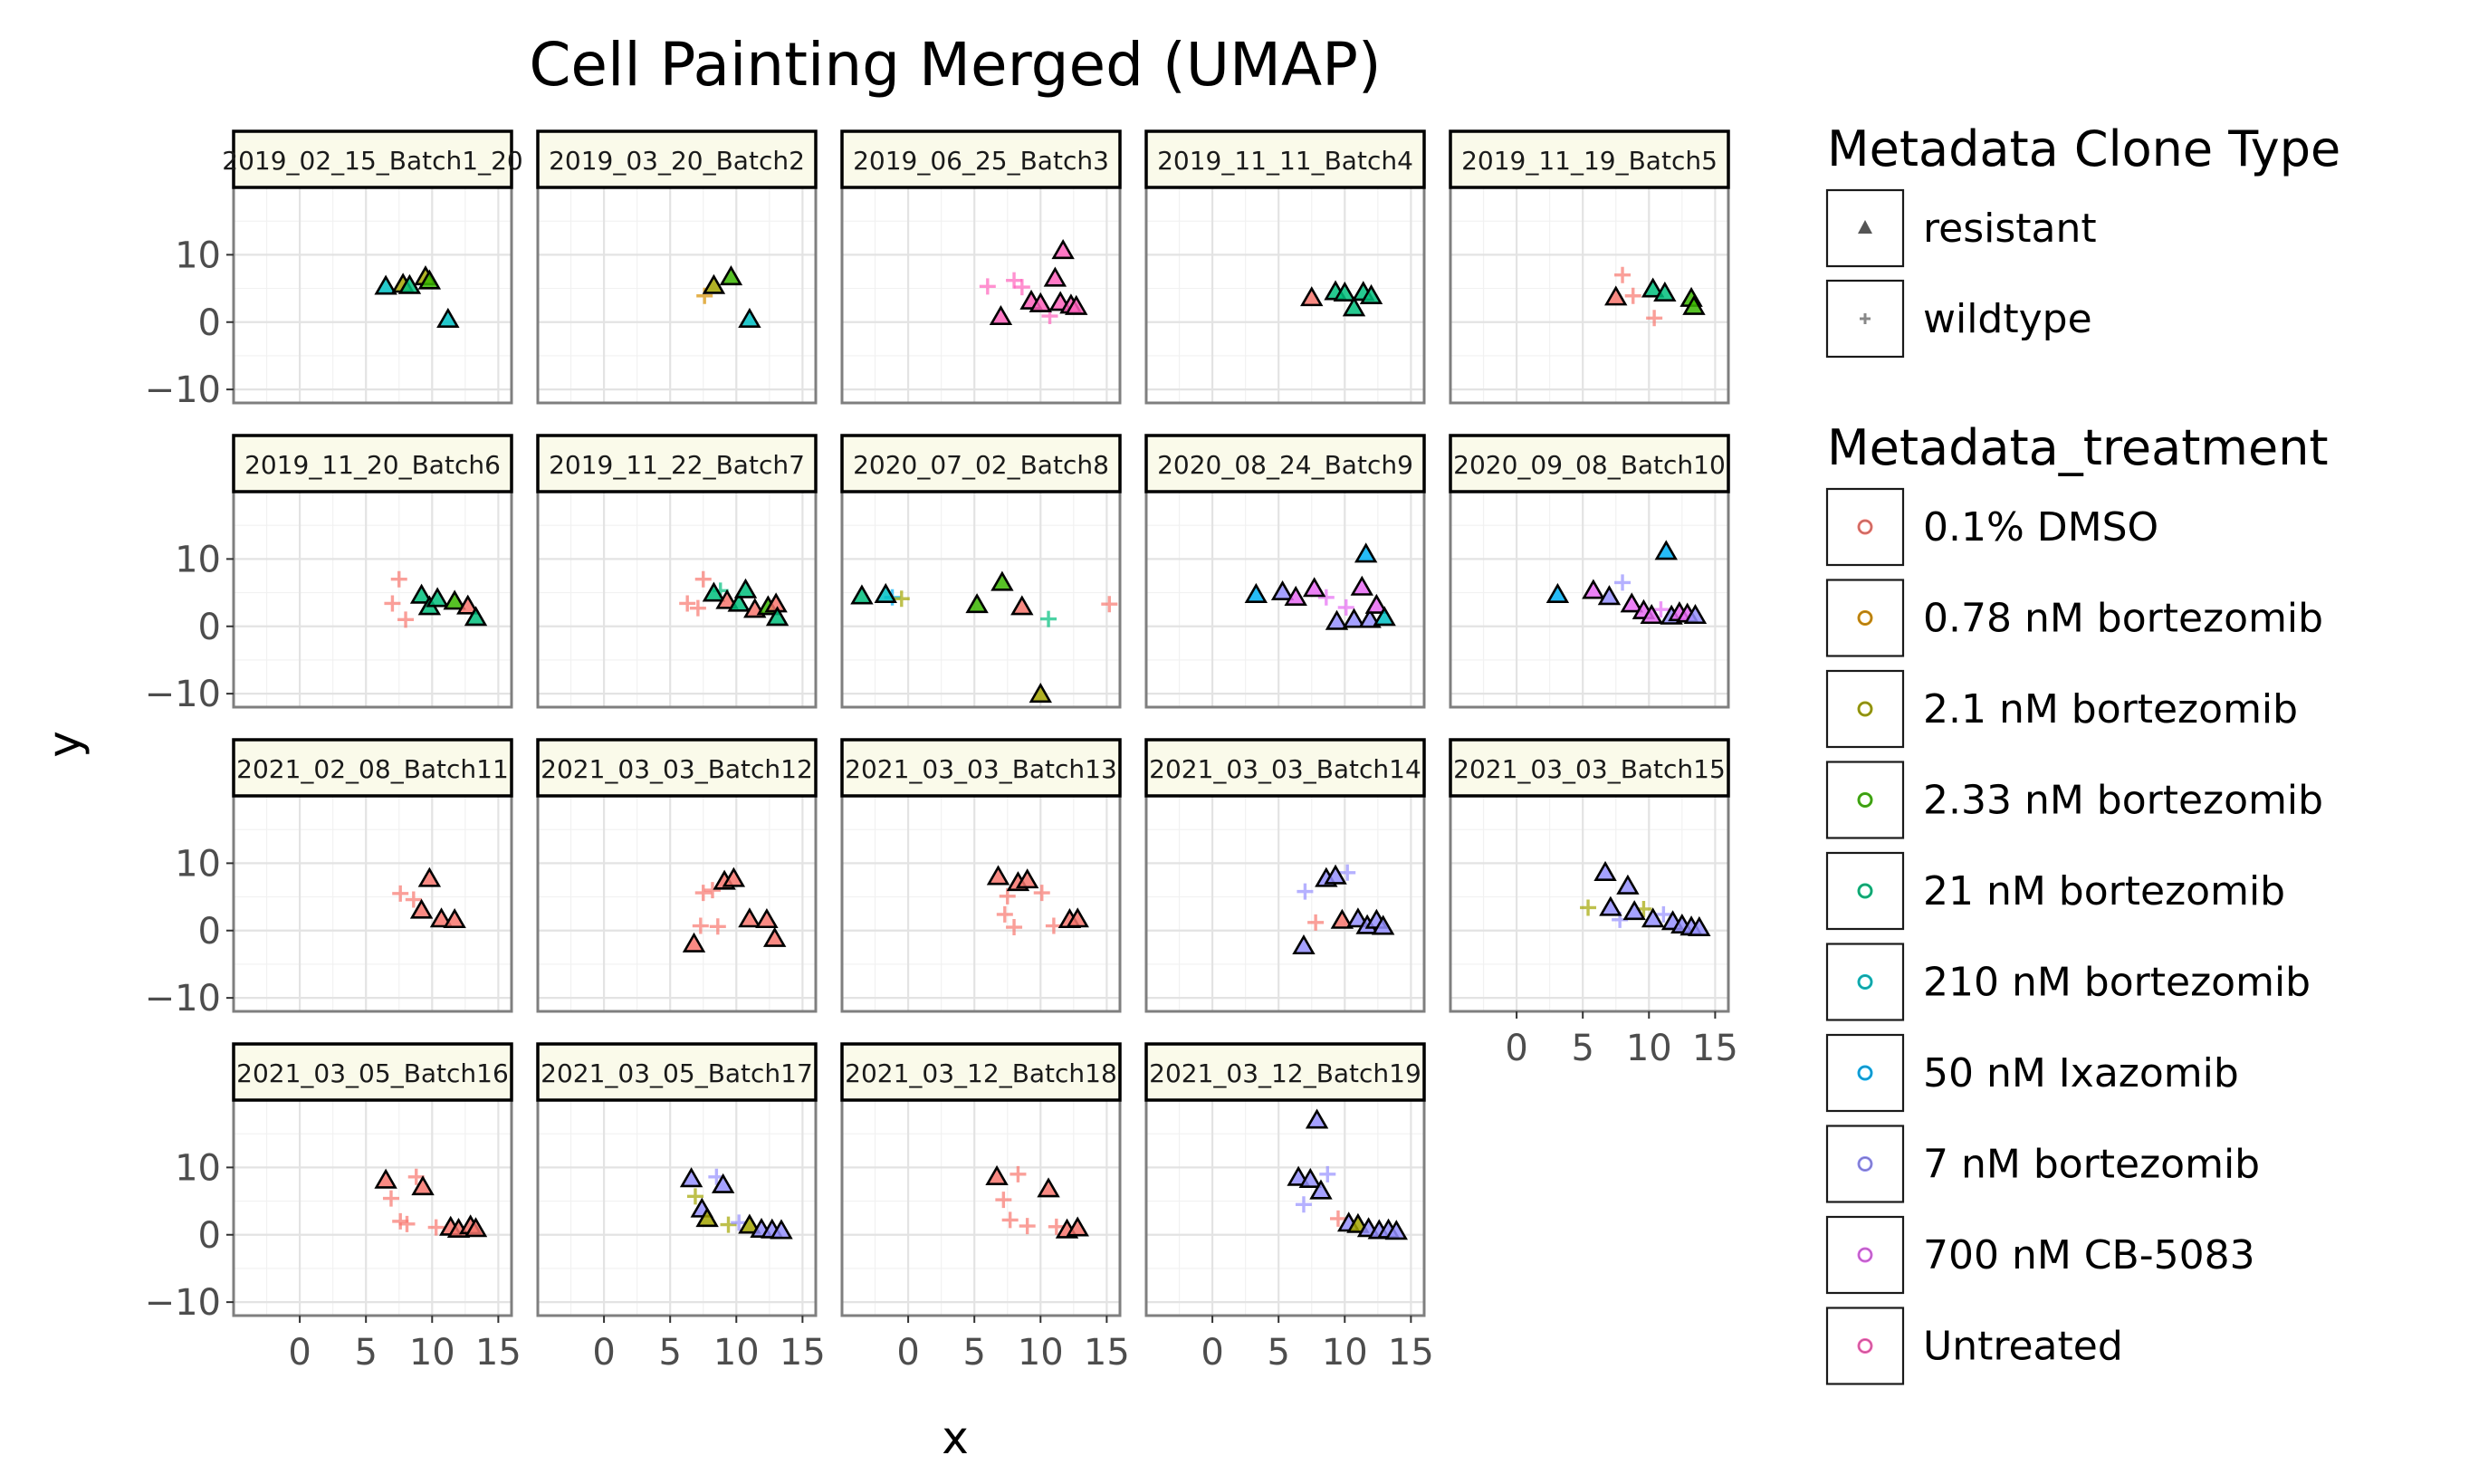 This screenshot has height=1484, width=2488. I want to click on legend-item-resistant: resistant, so click(1961, 228).